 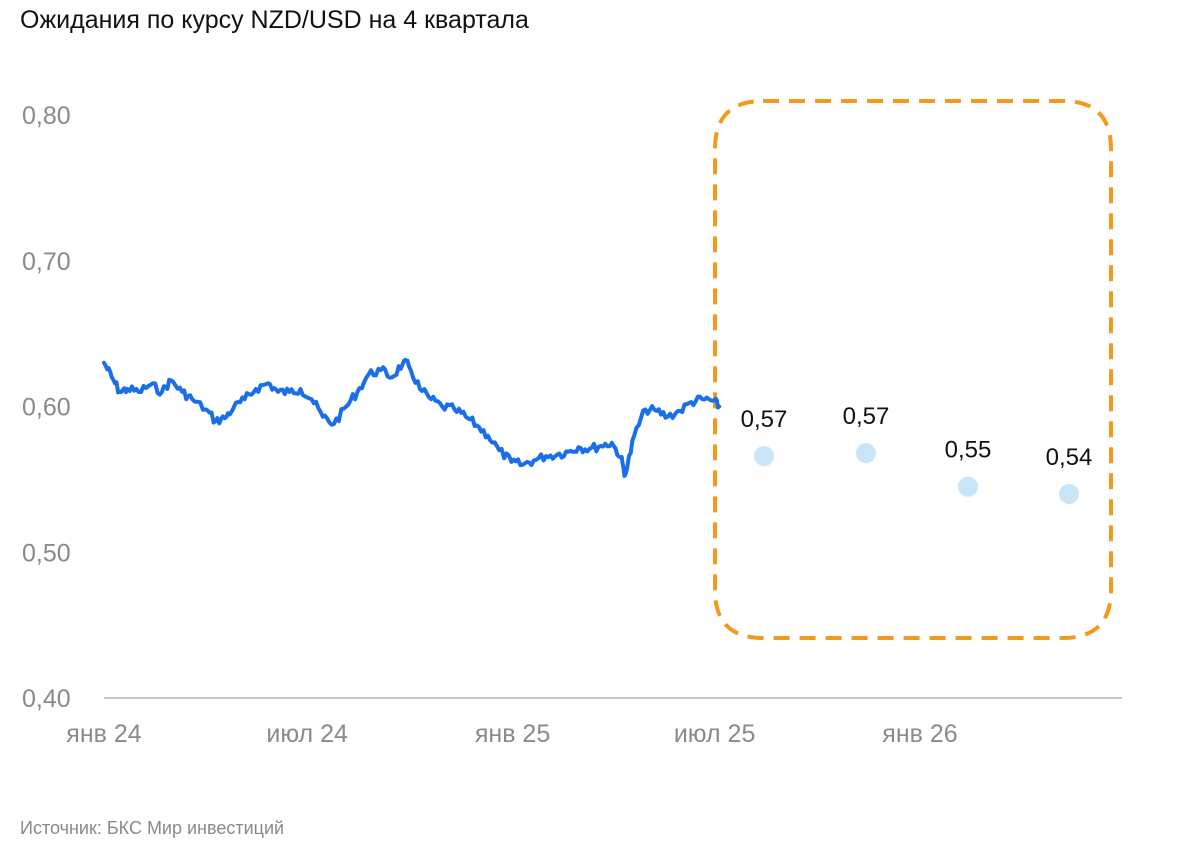 I want to click on x-axis: янв 24 июл 24 янв 25 июл 25 янв 26, so click(x=511, y=734).